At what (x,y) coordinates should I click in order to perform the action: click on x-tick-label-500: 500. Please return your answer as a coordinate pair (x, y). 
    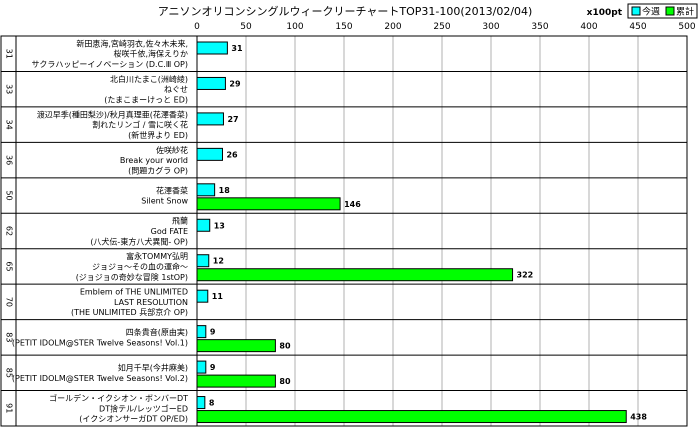
    Looking at the image, I should click on (686, 27).